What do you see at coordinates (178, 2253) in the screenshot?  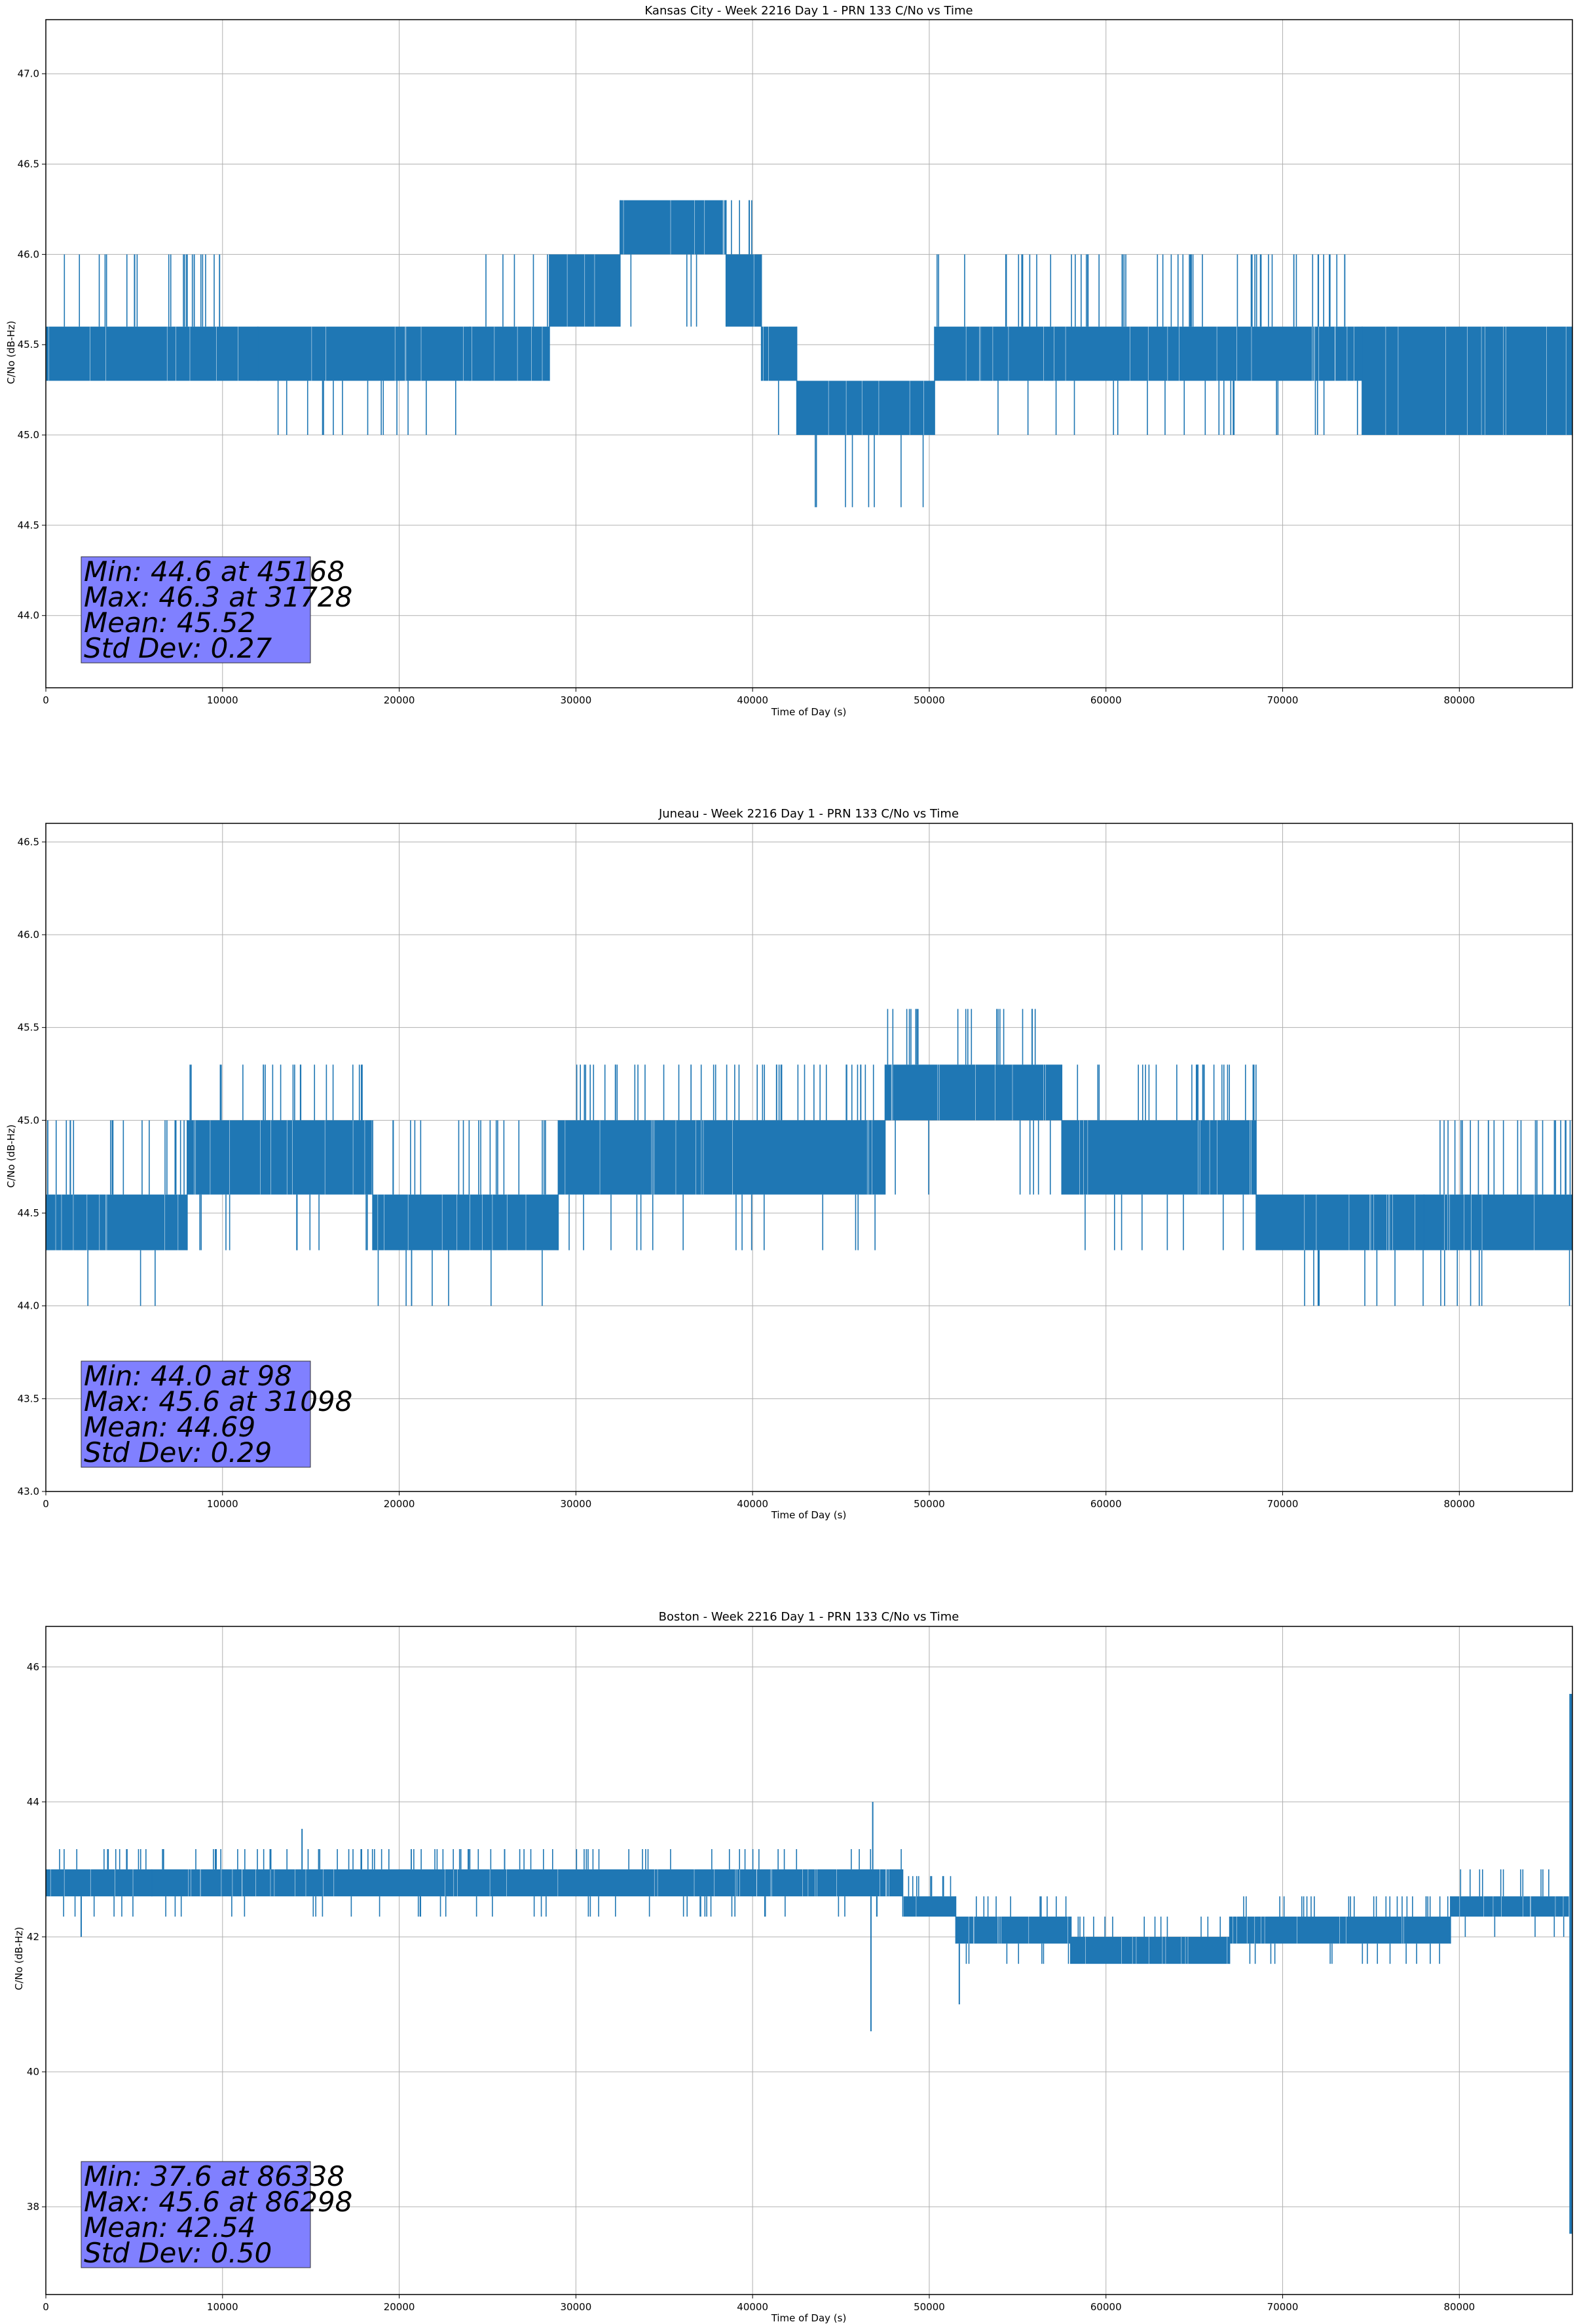 I see `stats-std: Std Dev: 0.50` at bounding box center [178, 2253].